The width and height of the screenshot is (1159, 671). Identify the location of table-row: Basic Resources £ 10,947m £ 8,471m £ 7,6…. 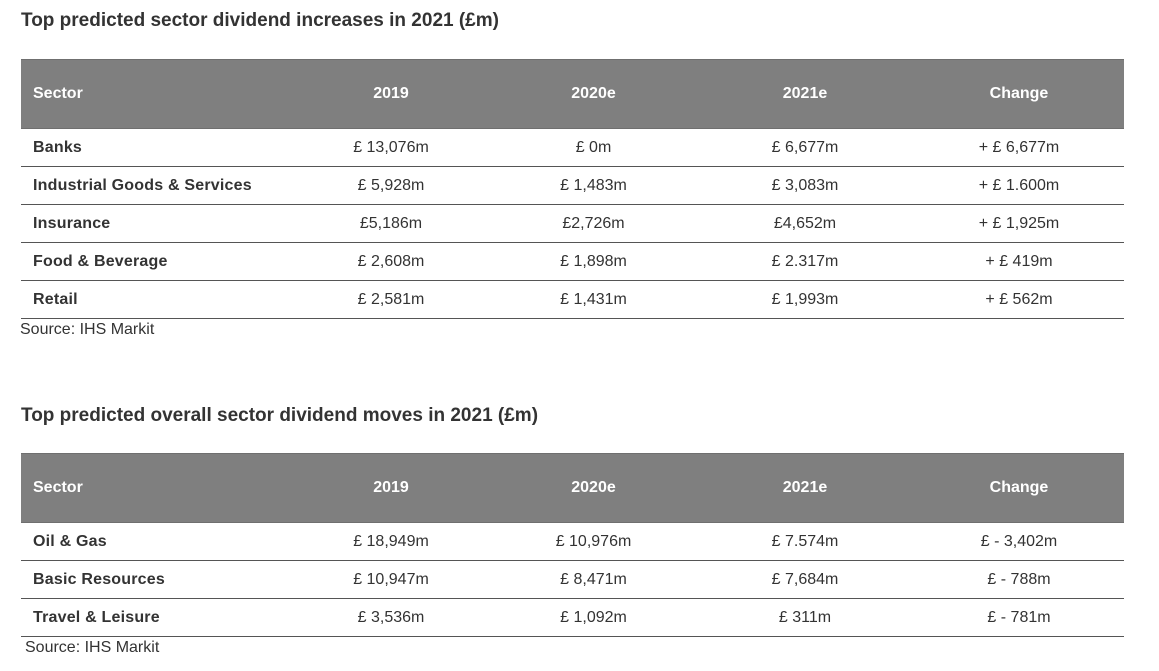
(572, 579).